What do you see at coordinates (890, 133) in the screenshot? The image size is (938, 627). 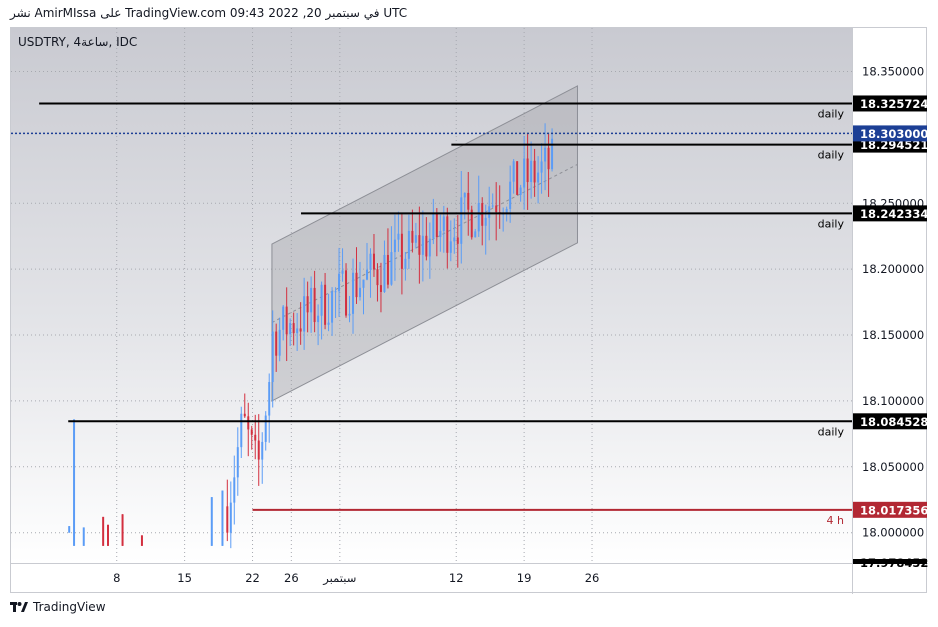 I see `current-price-badge` at bounding box center [890, 133].